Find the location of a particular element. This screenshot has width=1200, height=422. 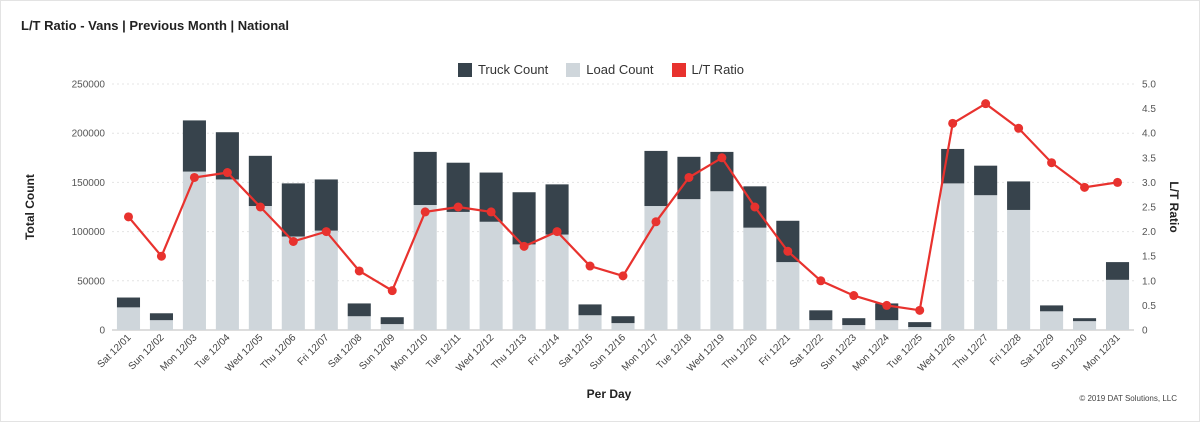

legend-item-truck-count: Truck Count is located at coordinates (502, 69).